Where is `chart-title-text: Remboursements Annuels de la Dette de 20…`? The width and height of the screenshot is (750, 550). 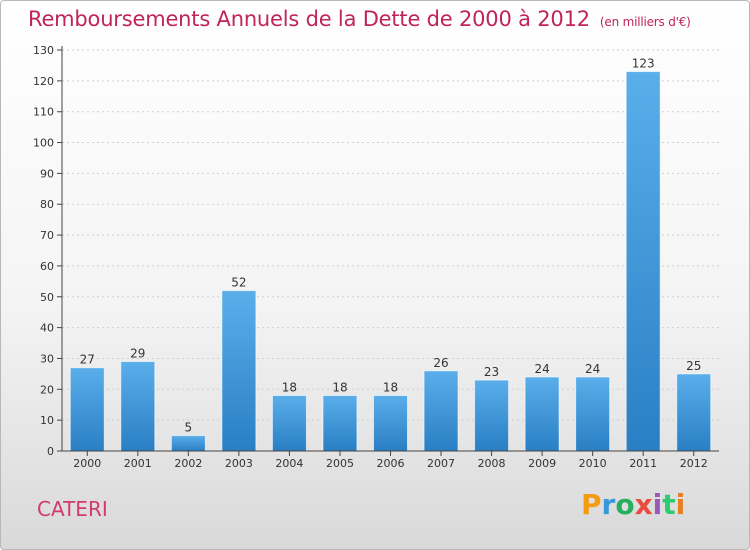 chart-title-text: Remboursements Annuels de la Dette de 20… is located at coordinates (309, 19).